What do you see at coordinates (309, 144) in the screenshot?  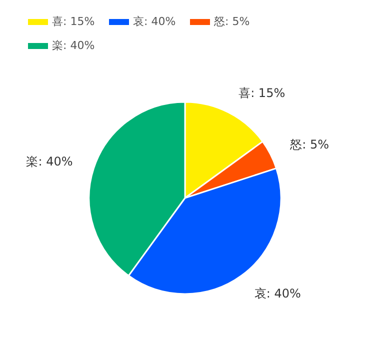 I see `slice-label: 怒: 5%` at bounding box center [309, 144].